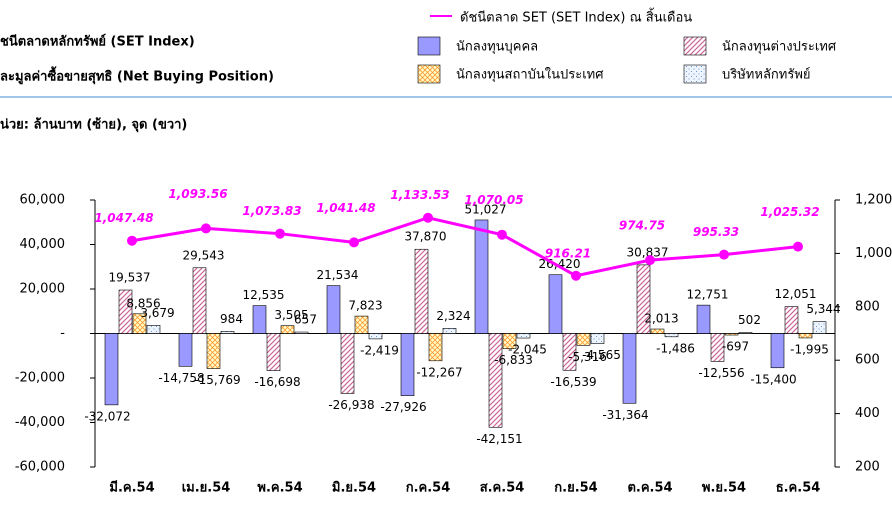  Describe the element at coordinates (576, 17) in the screenshot. I see `legend-label: ดัชนีตลาด SET (SET Index) ณ สิ้นเดือน` at that location.